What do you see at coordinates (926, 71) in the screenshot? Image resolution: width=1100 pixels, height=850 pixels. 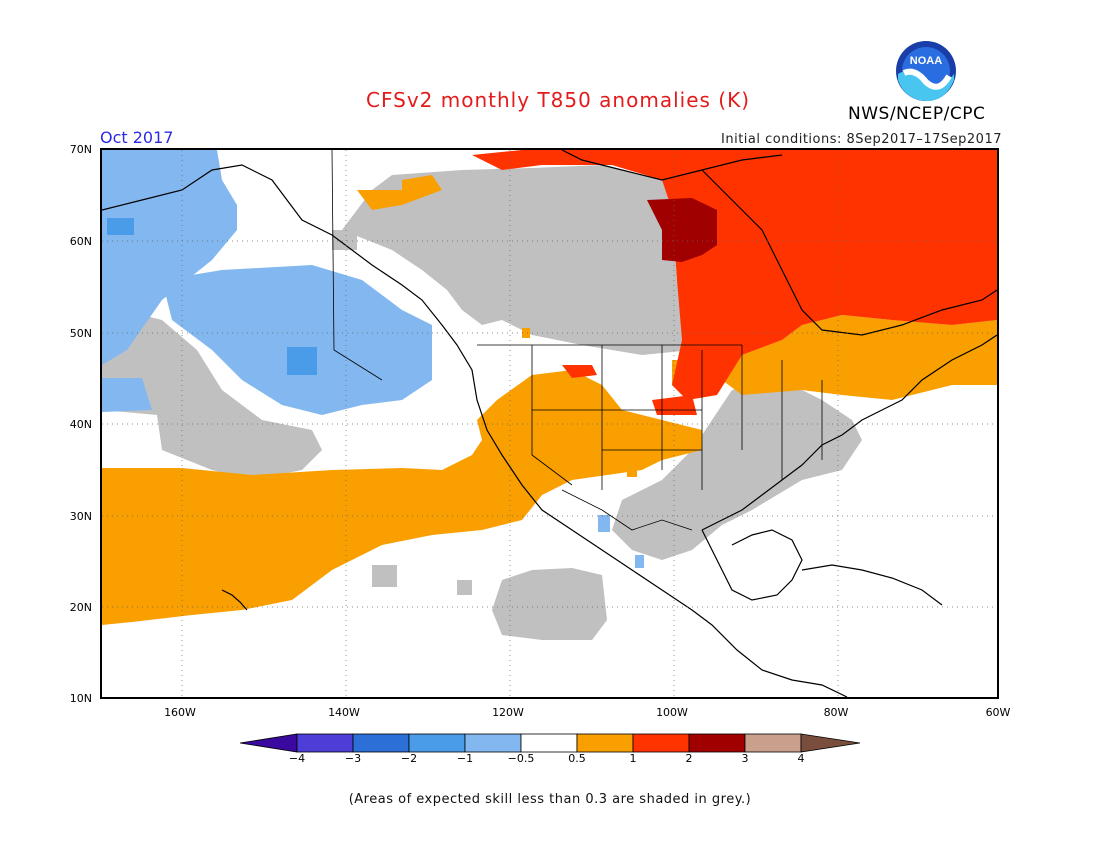 I see `noaa-logo-icon: NOAA` at bounding box center [926, 71].